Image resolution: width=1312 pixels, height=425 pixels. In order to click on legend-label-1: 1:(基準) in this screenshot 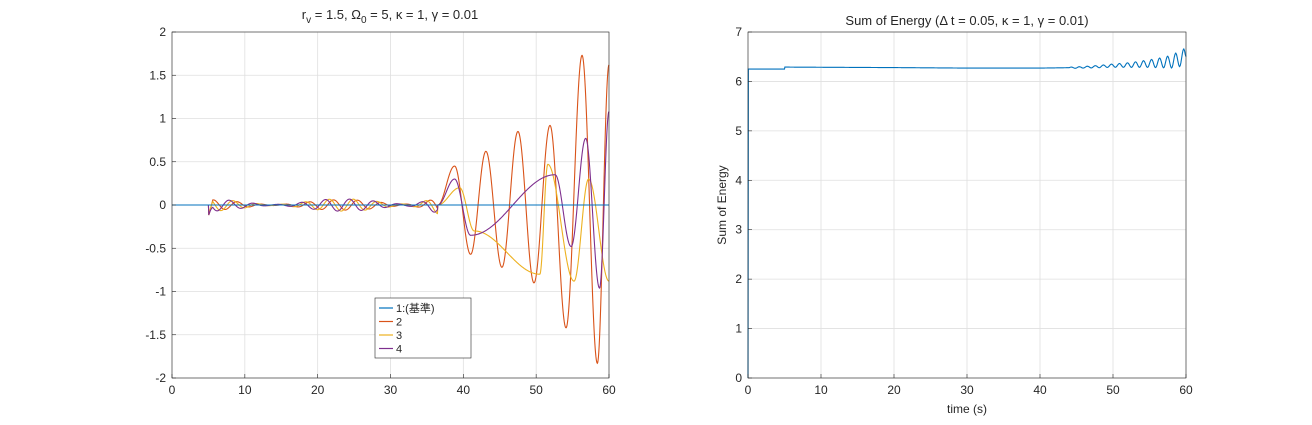, I will do `click(415, 308)`.